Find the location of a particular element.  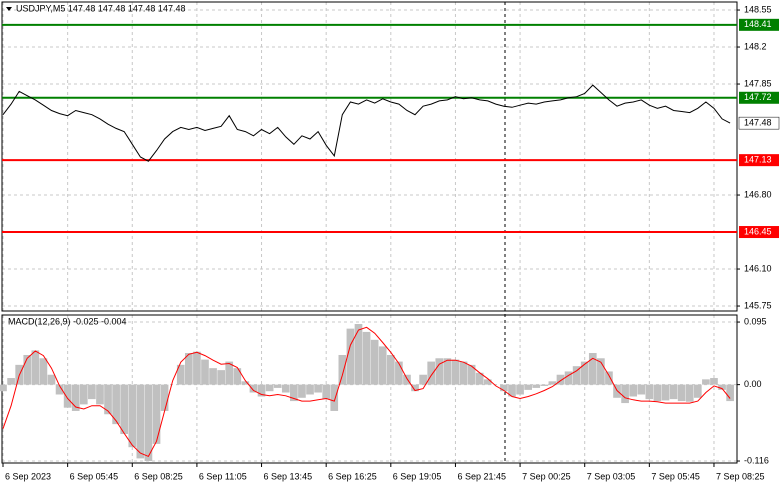

menu-arrow is located at coordinates (9, 9).